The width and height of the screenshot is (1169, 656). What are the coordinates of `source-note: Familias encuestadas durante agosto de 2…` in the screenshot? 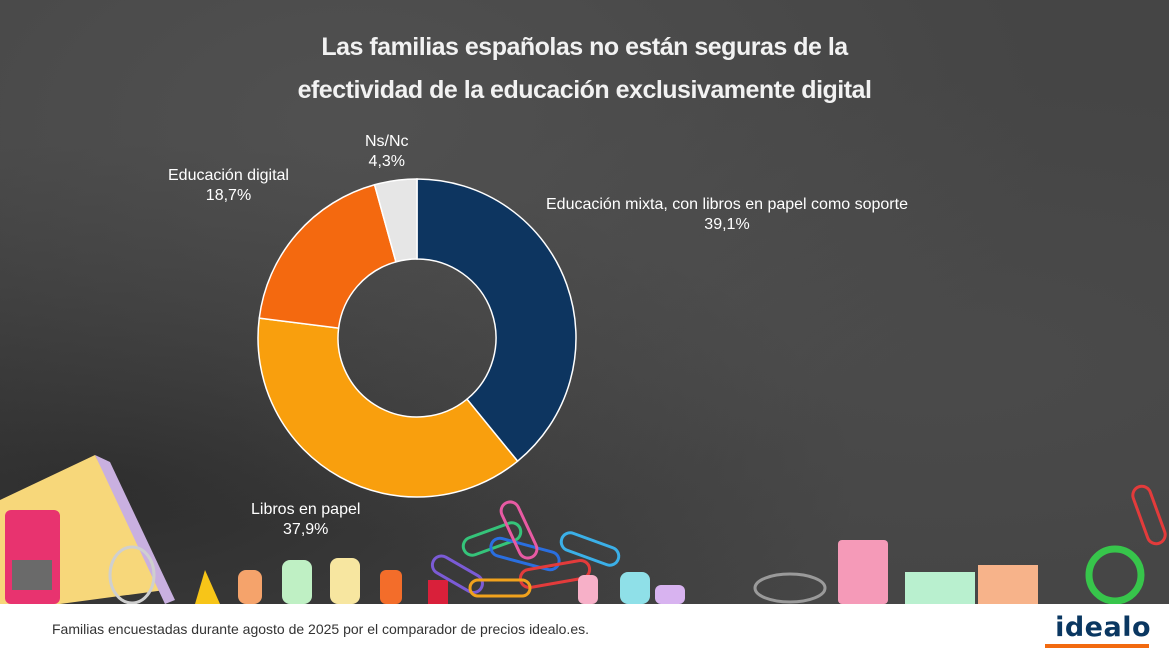 It's located at (320, 629).